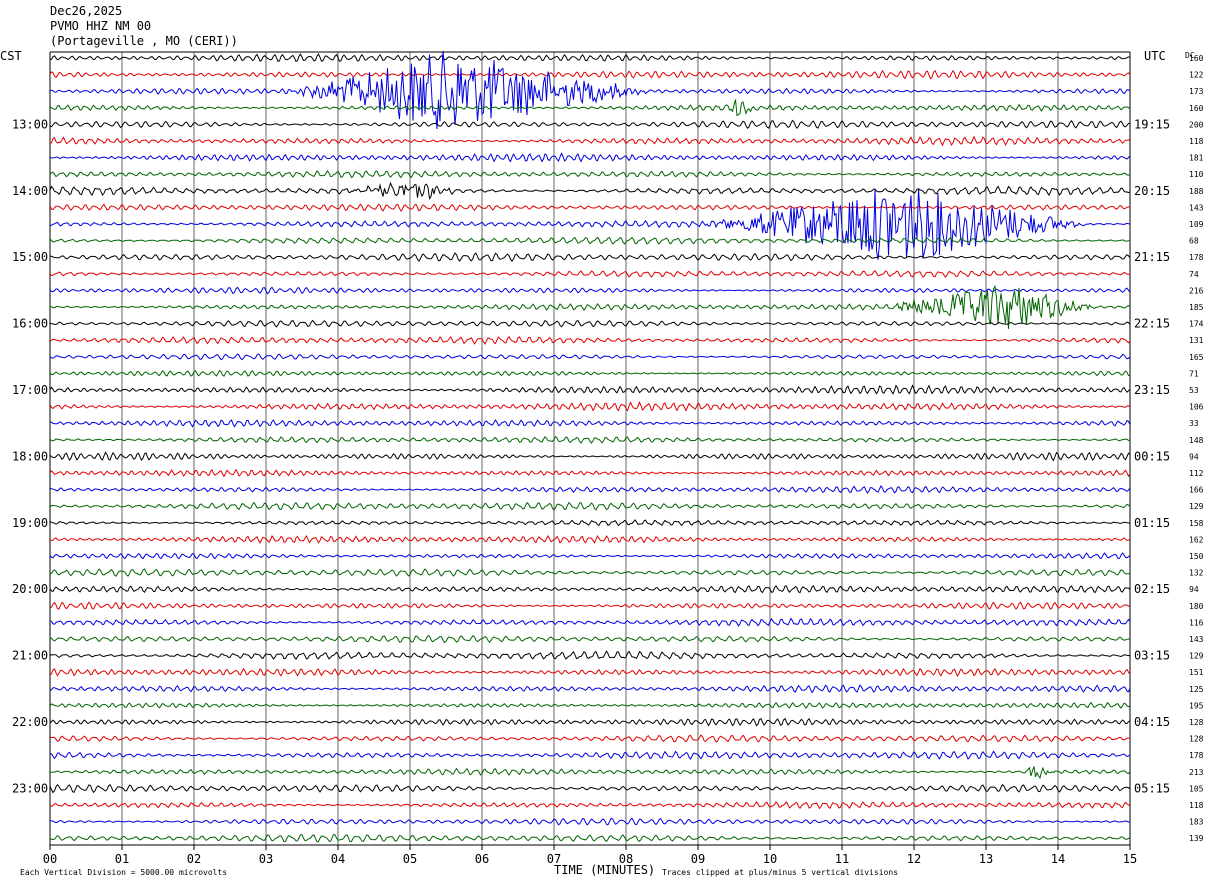  I want to click on right-time-label: 01:15, so click(1152, 523).